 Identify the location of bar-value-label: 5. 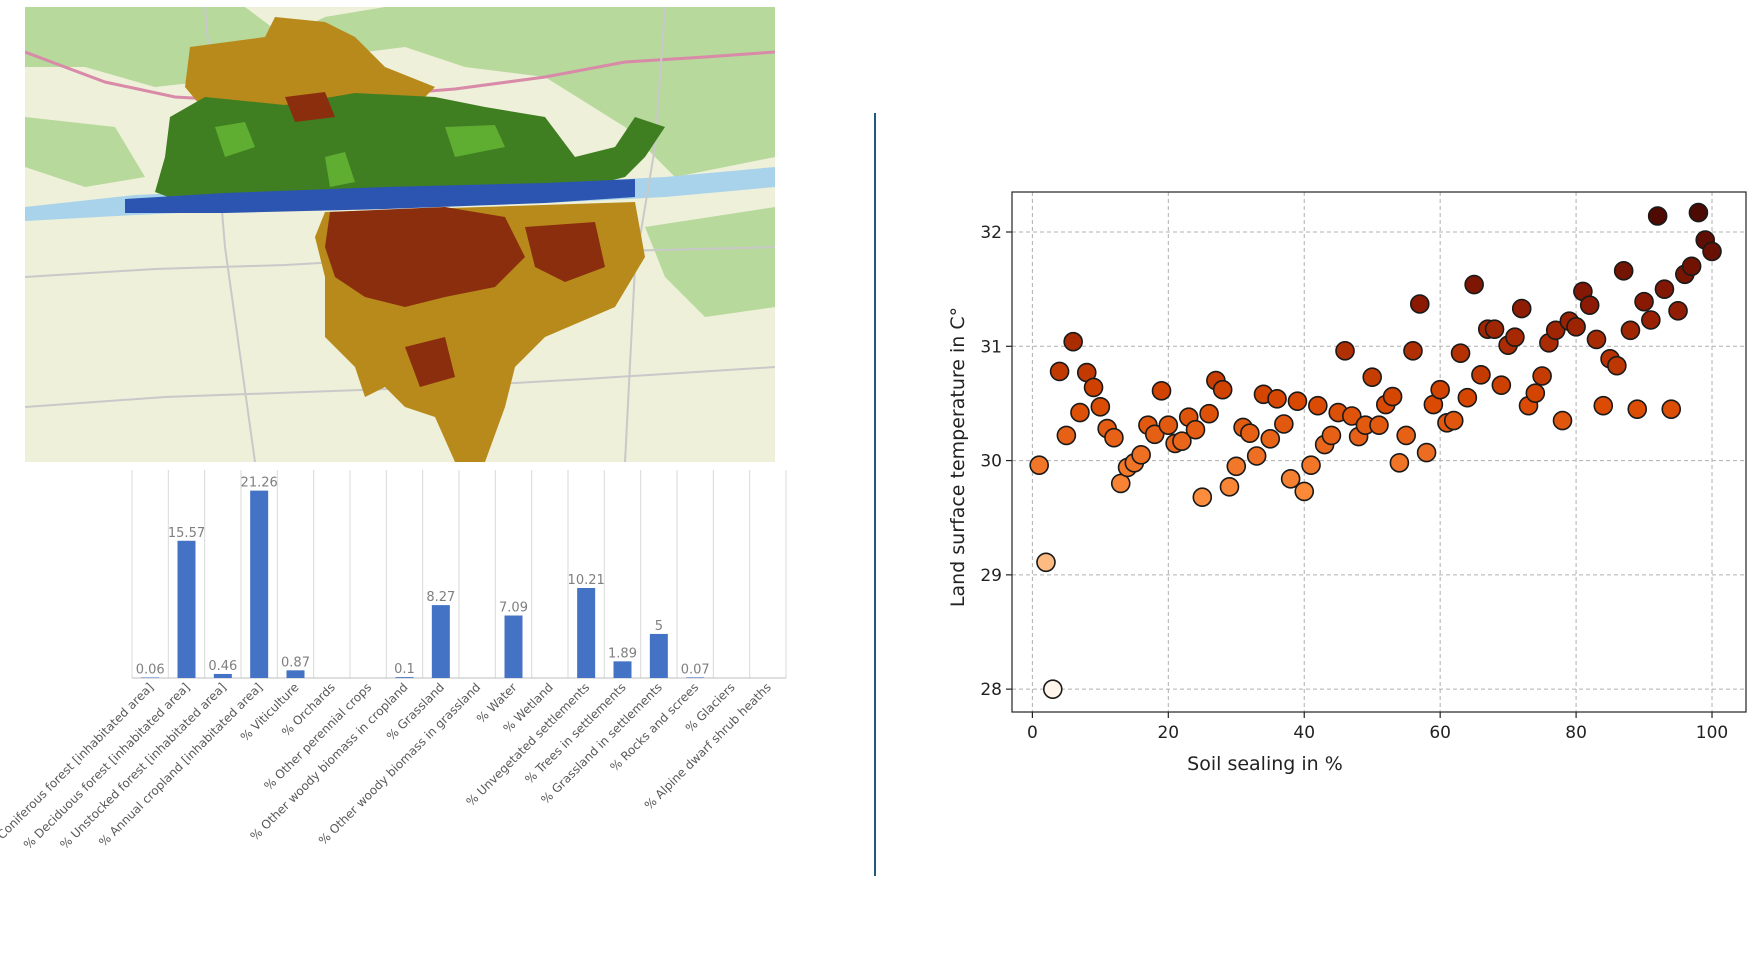
(659, 626).